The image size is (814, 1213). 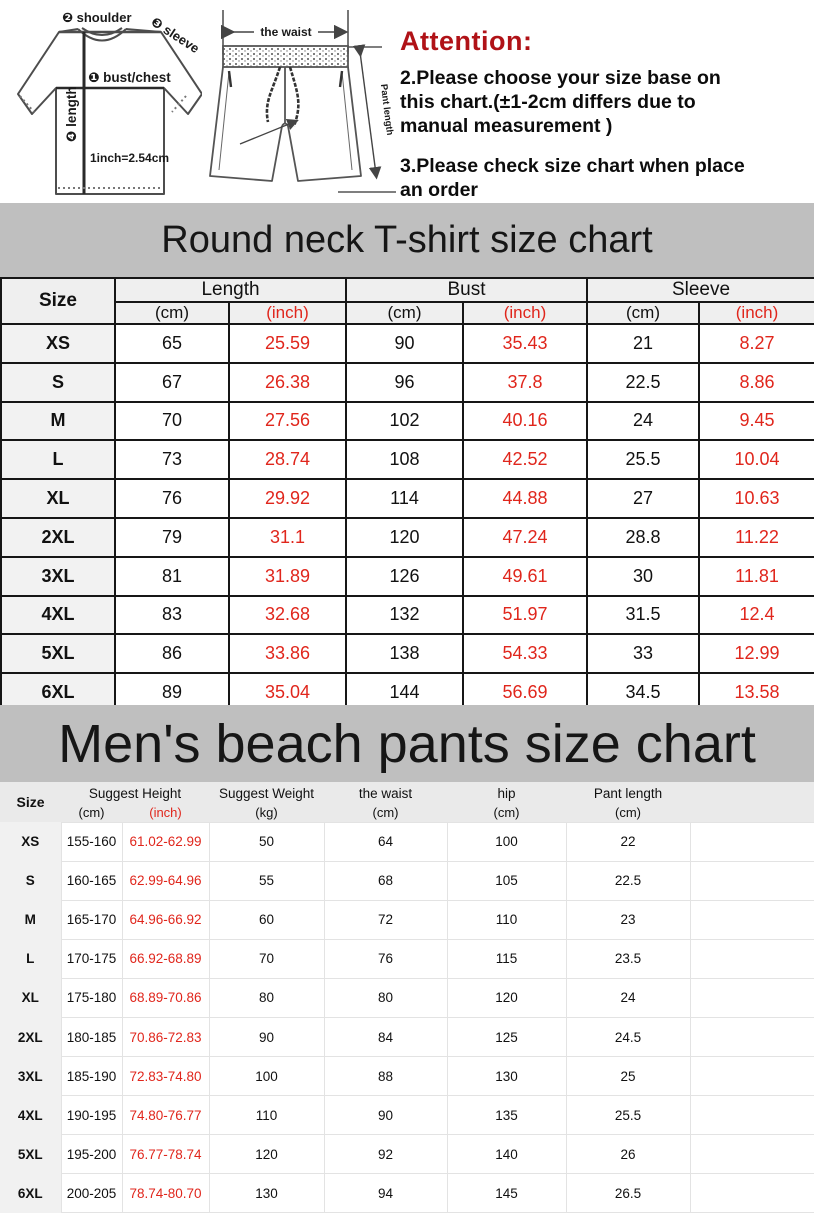 I want to click on table-row: 5XL 195-200 76.77-78.74 120 92 140 26, so click(x=407, y=1154).